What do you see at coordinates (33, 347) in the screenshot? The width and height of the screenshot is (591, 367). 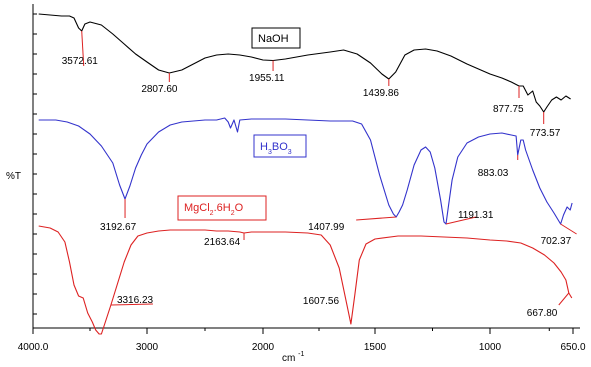 I see `x-tick-label-0: 4000.0` at bounding box center [33, 347].